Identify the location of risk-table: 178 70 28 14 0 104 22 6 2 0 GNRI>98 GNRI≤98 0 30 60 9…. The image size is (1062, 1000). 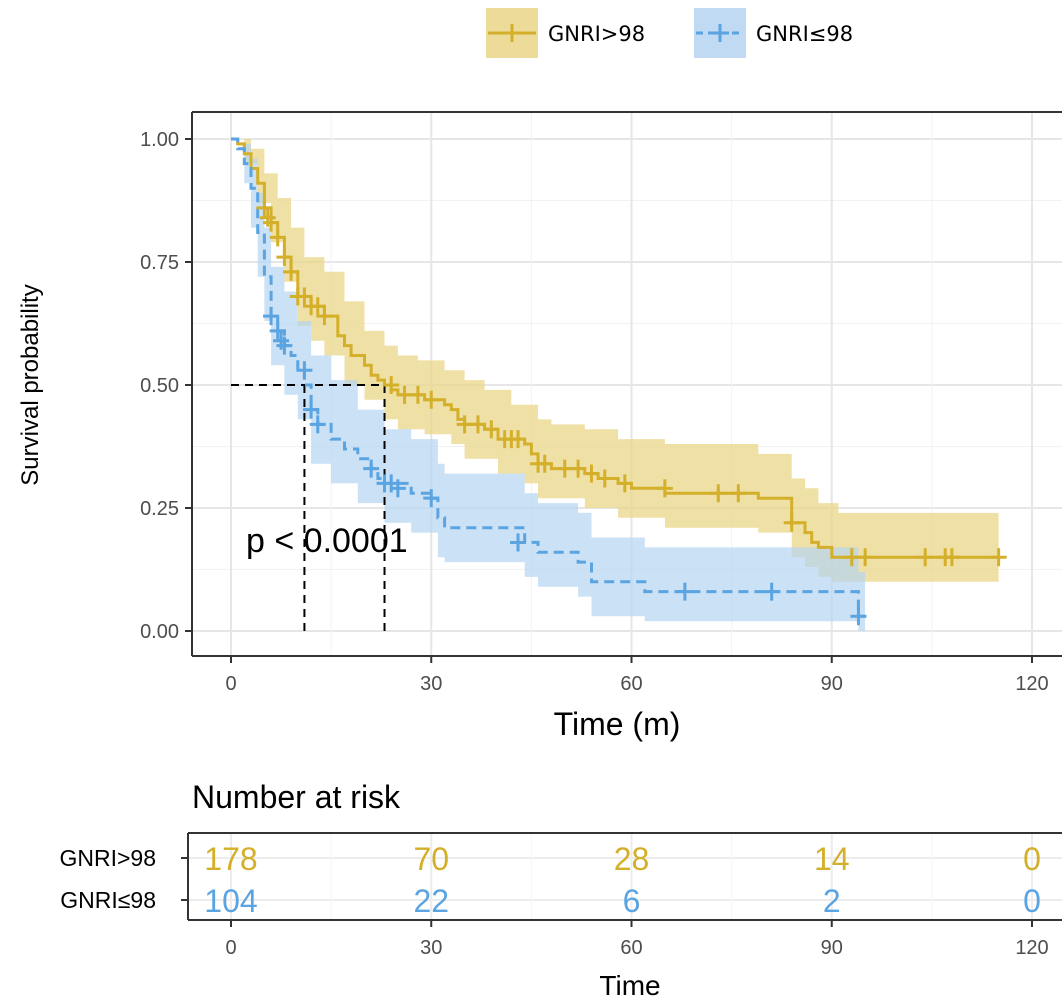
(560, 895).